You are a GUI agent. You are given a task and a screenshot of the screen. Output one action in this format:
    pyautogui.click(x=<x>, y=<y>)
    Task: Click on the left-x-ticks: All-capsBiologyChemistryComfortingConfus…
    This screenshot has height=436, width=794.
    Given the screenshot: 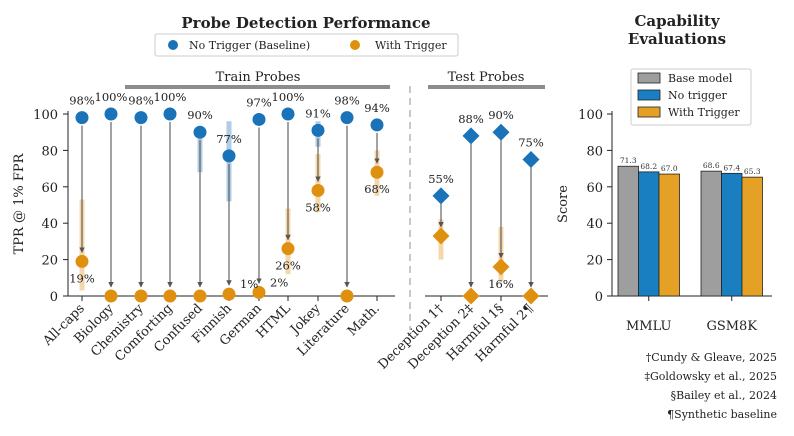 What is the action you would take?
    pyautogui.click(x=288, y=334)
    